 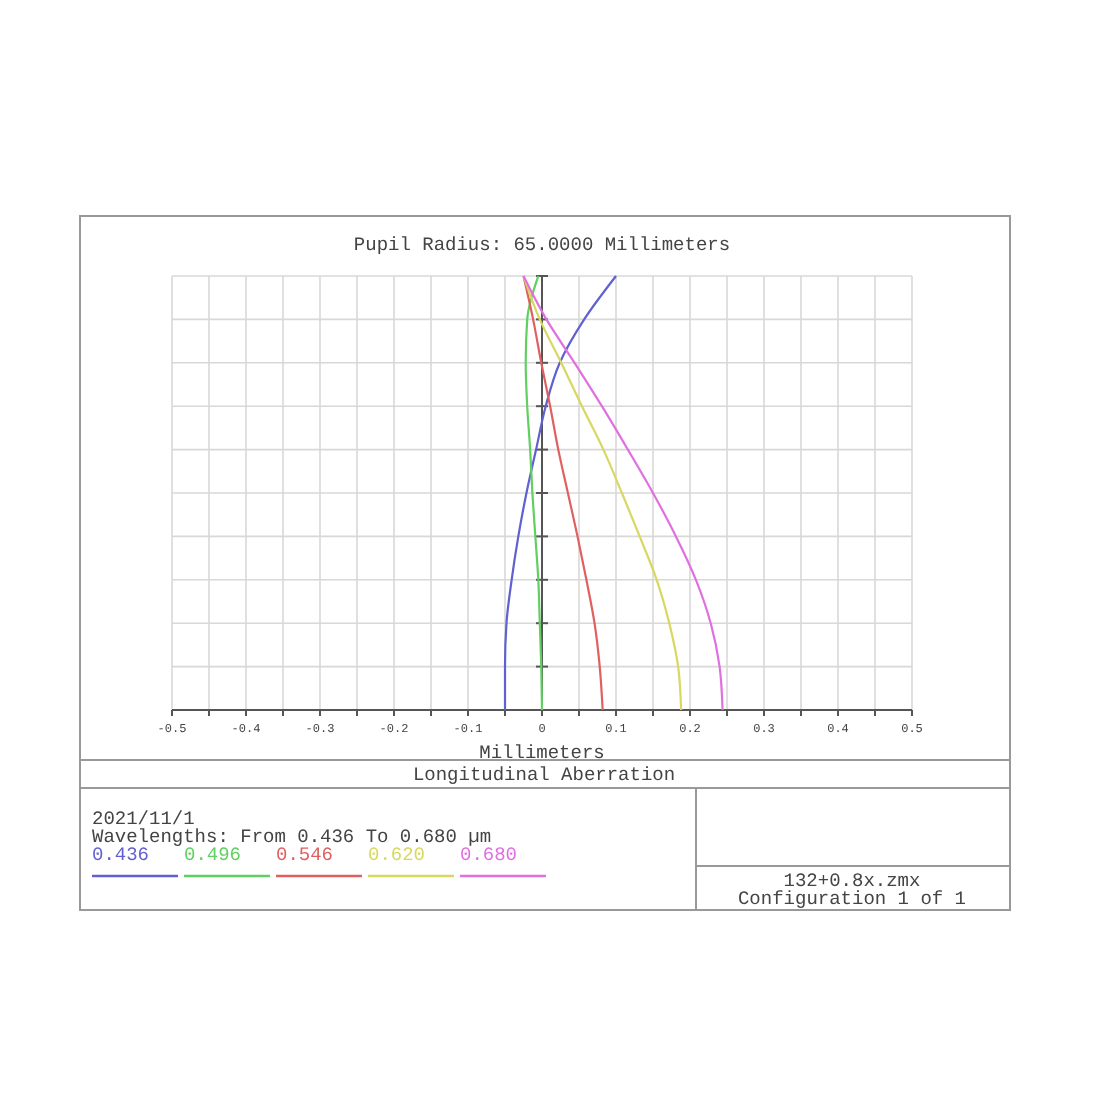 What do you see at coordinates (542, 753) in the screenshot?
I see `x-axis-title: Millimeters` at bounding box center [542, 753].